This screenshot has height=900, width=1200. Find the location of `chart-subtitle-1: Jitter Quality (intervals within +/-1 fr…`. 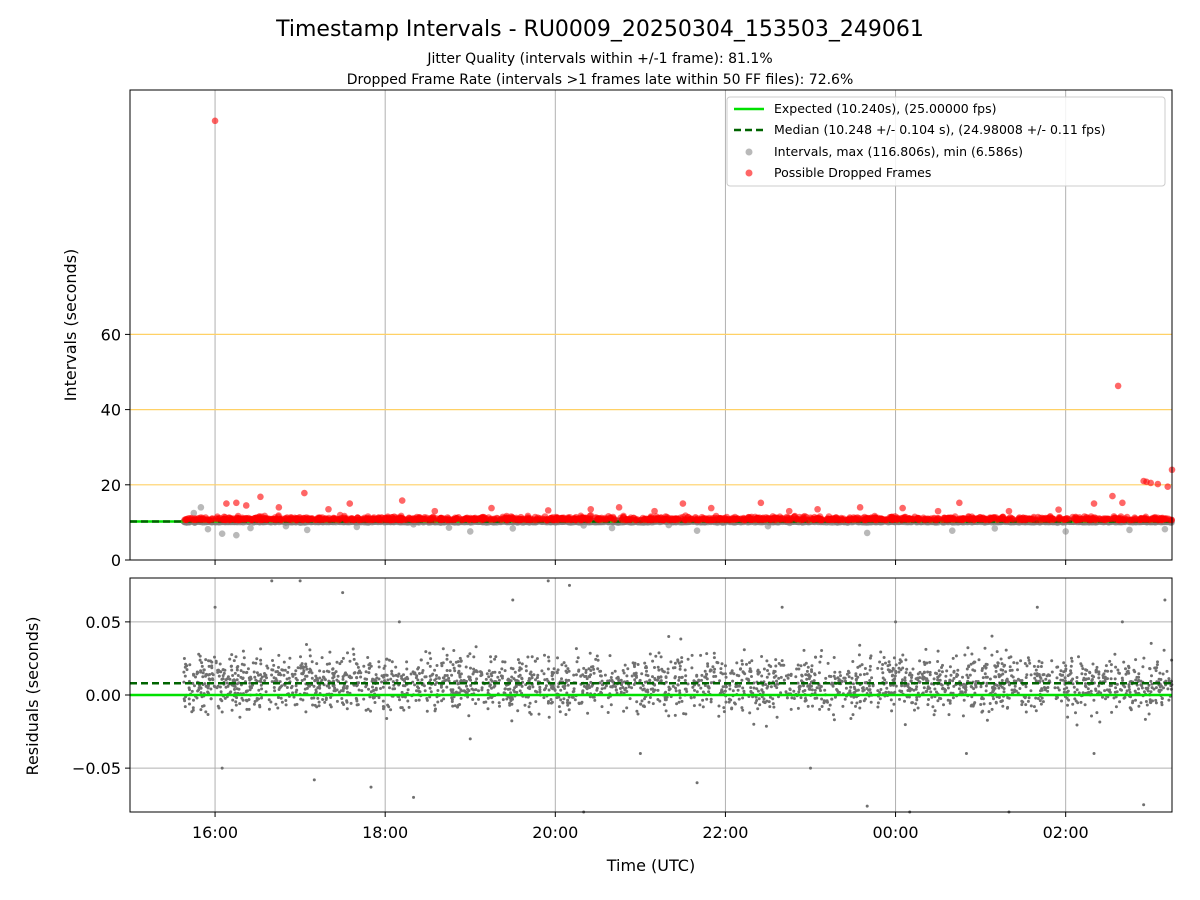

chart-subtitle-1: Jitter Quality (intervals within +/-1 fr… is located at coordinates (599, 59).